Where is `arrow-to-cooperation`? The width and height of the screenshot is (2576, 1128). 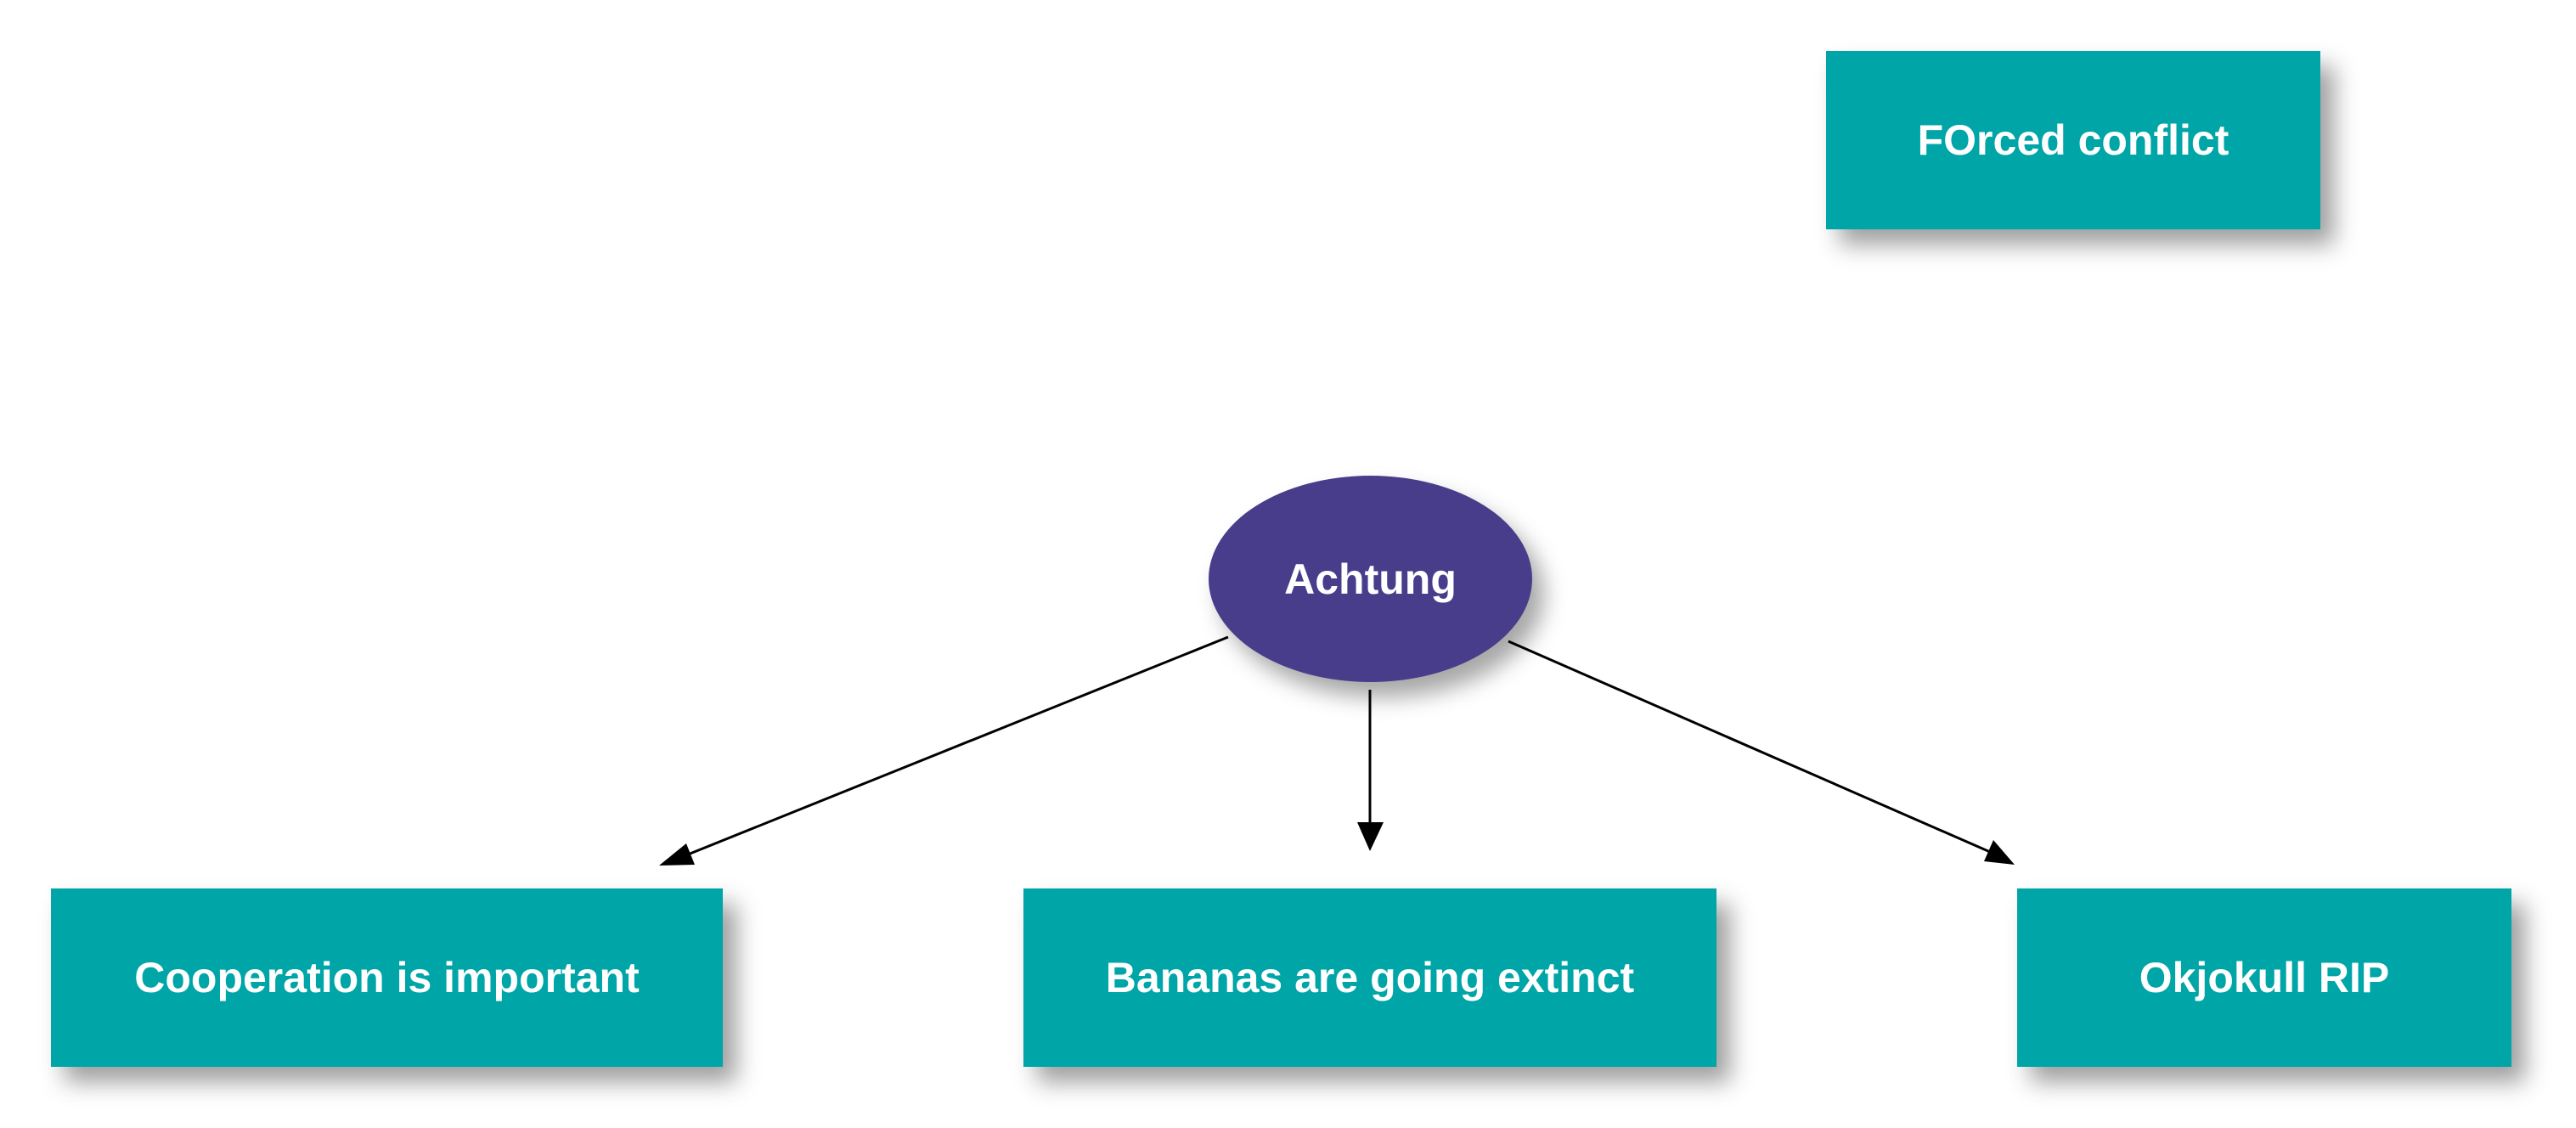 arrow-to-cooperation is located at coordinates (954, 747).